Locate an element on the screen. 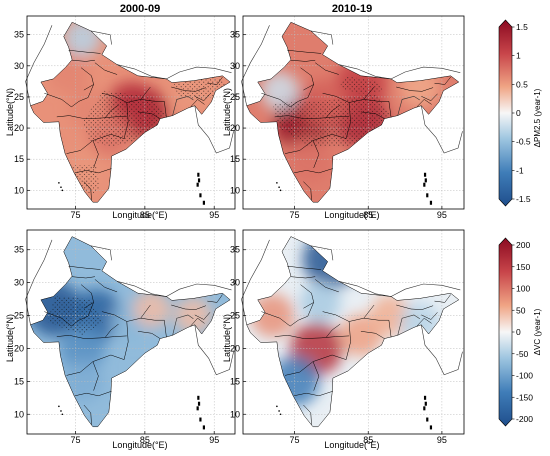  colorbar-ramp is located at coordinates (505, 332).